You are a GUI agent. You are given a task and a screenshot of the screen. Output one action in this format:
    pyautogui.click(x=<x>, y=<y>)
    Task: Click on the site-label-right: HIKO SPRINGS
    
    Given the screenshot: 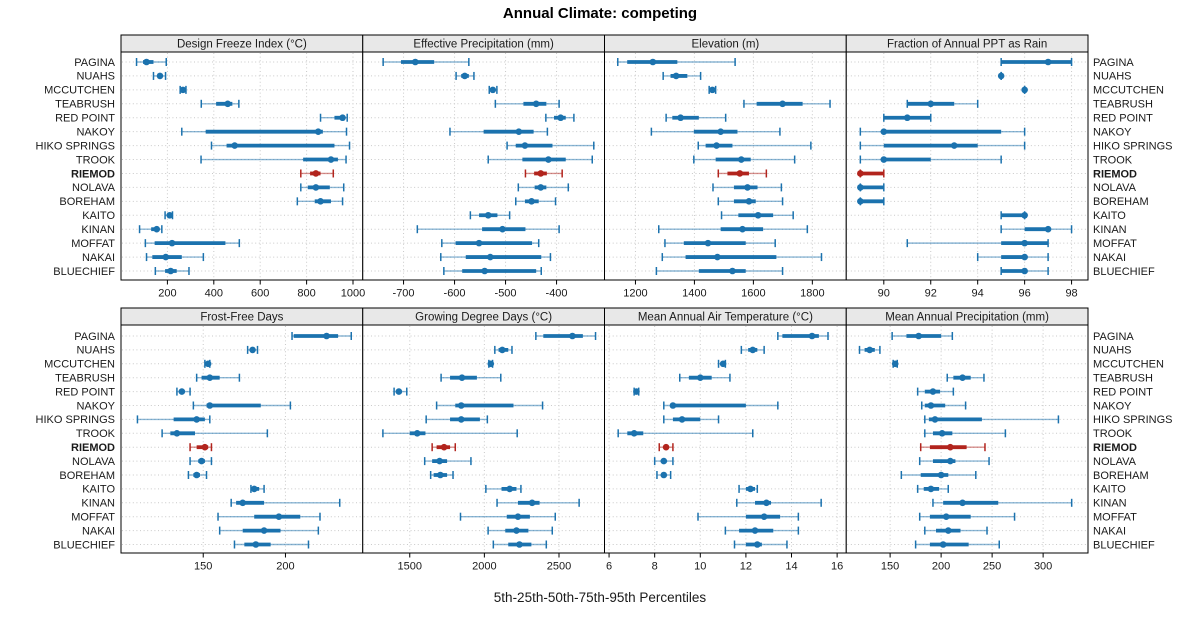 What is the action you would take?
    pyautogui.click(x=1132, y=420)
    